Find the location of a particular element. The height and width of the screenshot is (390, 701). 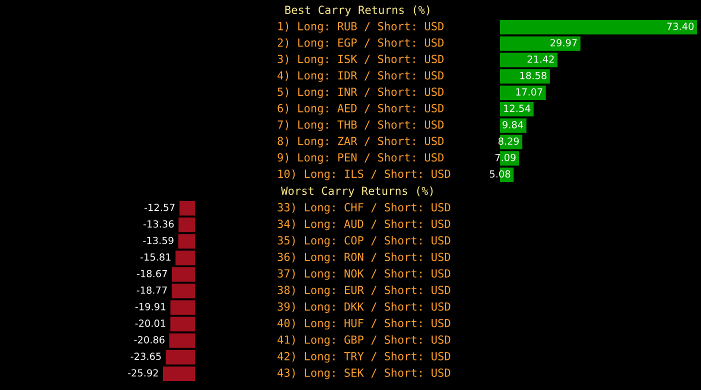

data-label: 17.07 is located at coordinates (529, 92).